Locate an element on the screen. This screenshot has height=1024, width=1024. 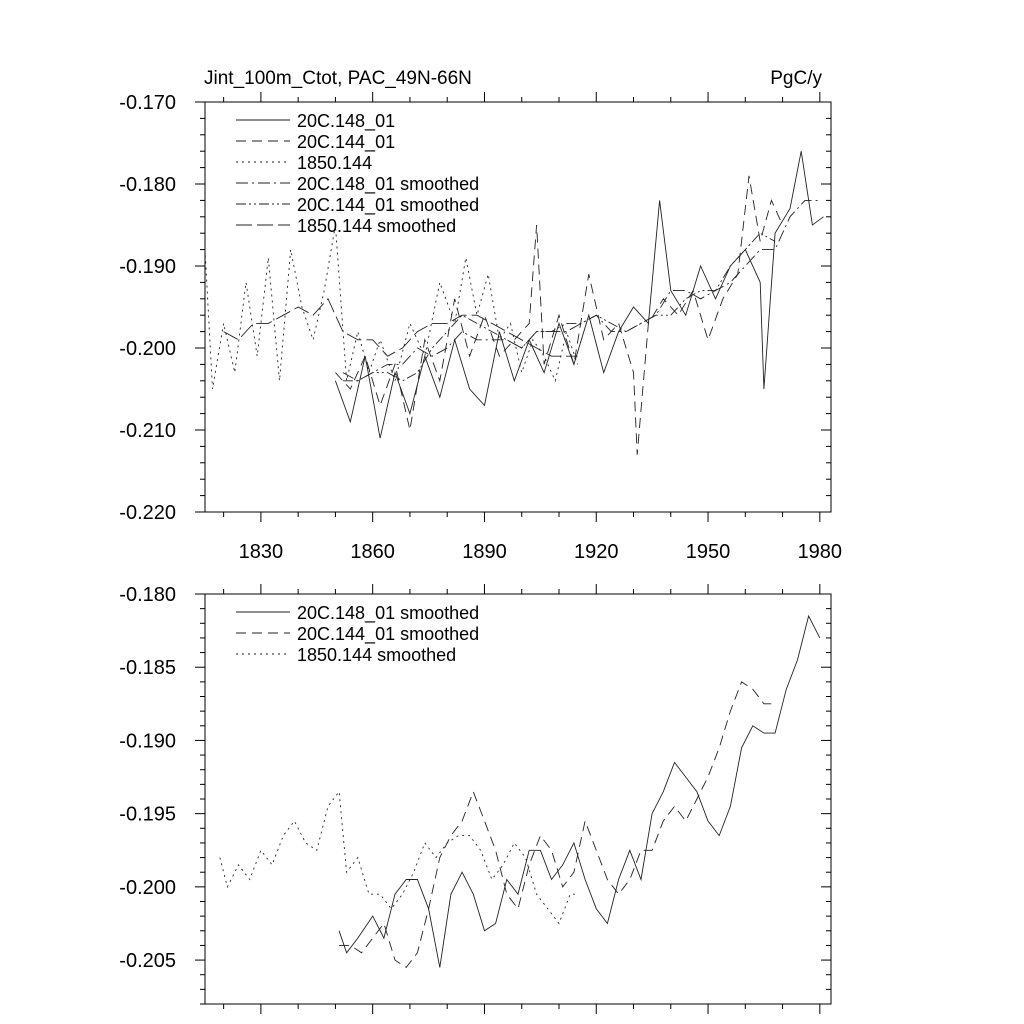
x-tick-label: 1920 is located at coordinates (596, 552).